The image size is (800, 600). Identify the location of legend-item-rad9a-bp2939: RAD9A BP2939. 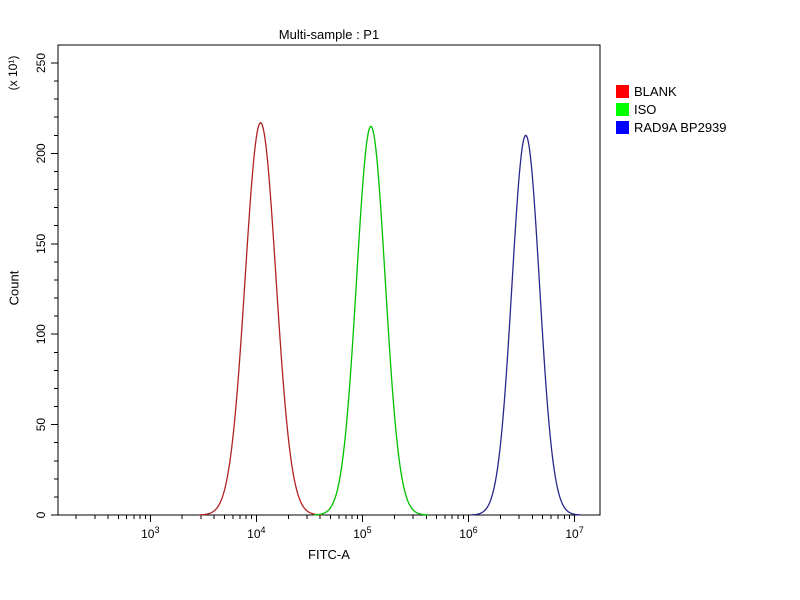
(671, 127).